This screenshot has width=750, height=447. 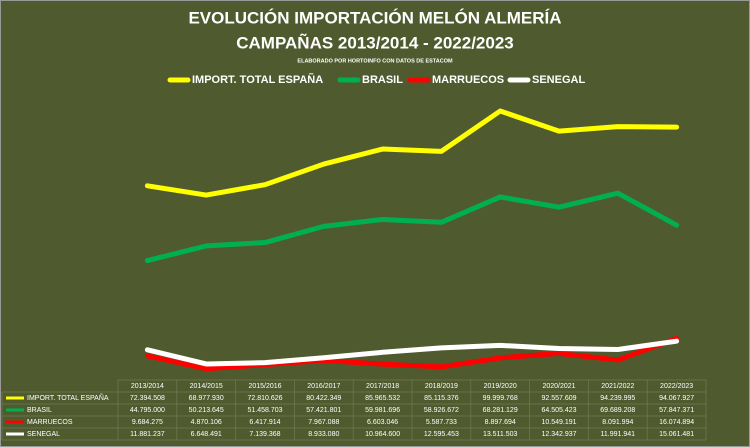 What do you see at coordinates (676, 422) in the screenshot?
I see `table-cell: 16.074.894` at bounding box center [676, 422].